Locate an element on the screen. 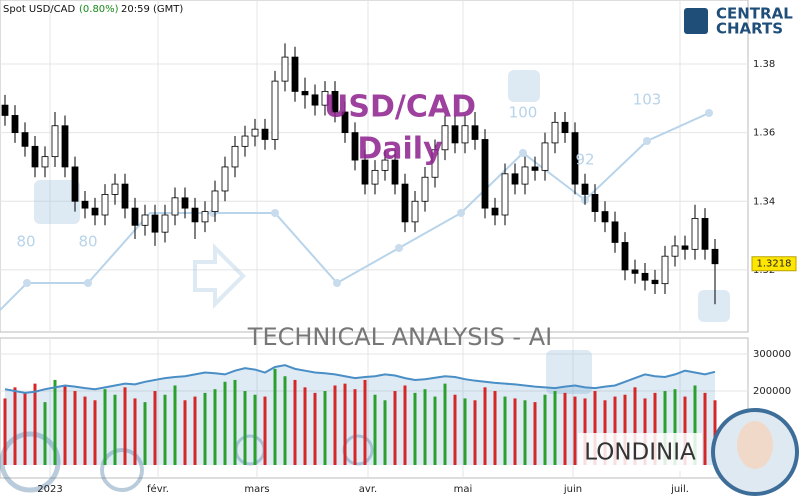 Image resolution: width=800 pixels, height=500 pixels. symbol: Spot USD/CAD is located at coordinates (39, 9).